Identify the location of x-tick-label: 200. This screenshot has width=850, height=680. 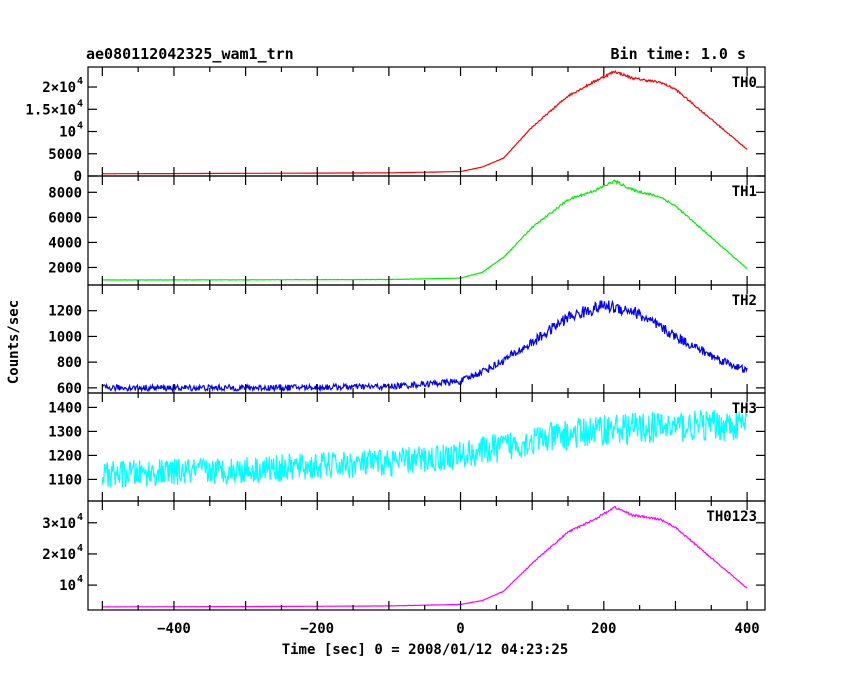
(603, 629).